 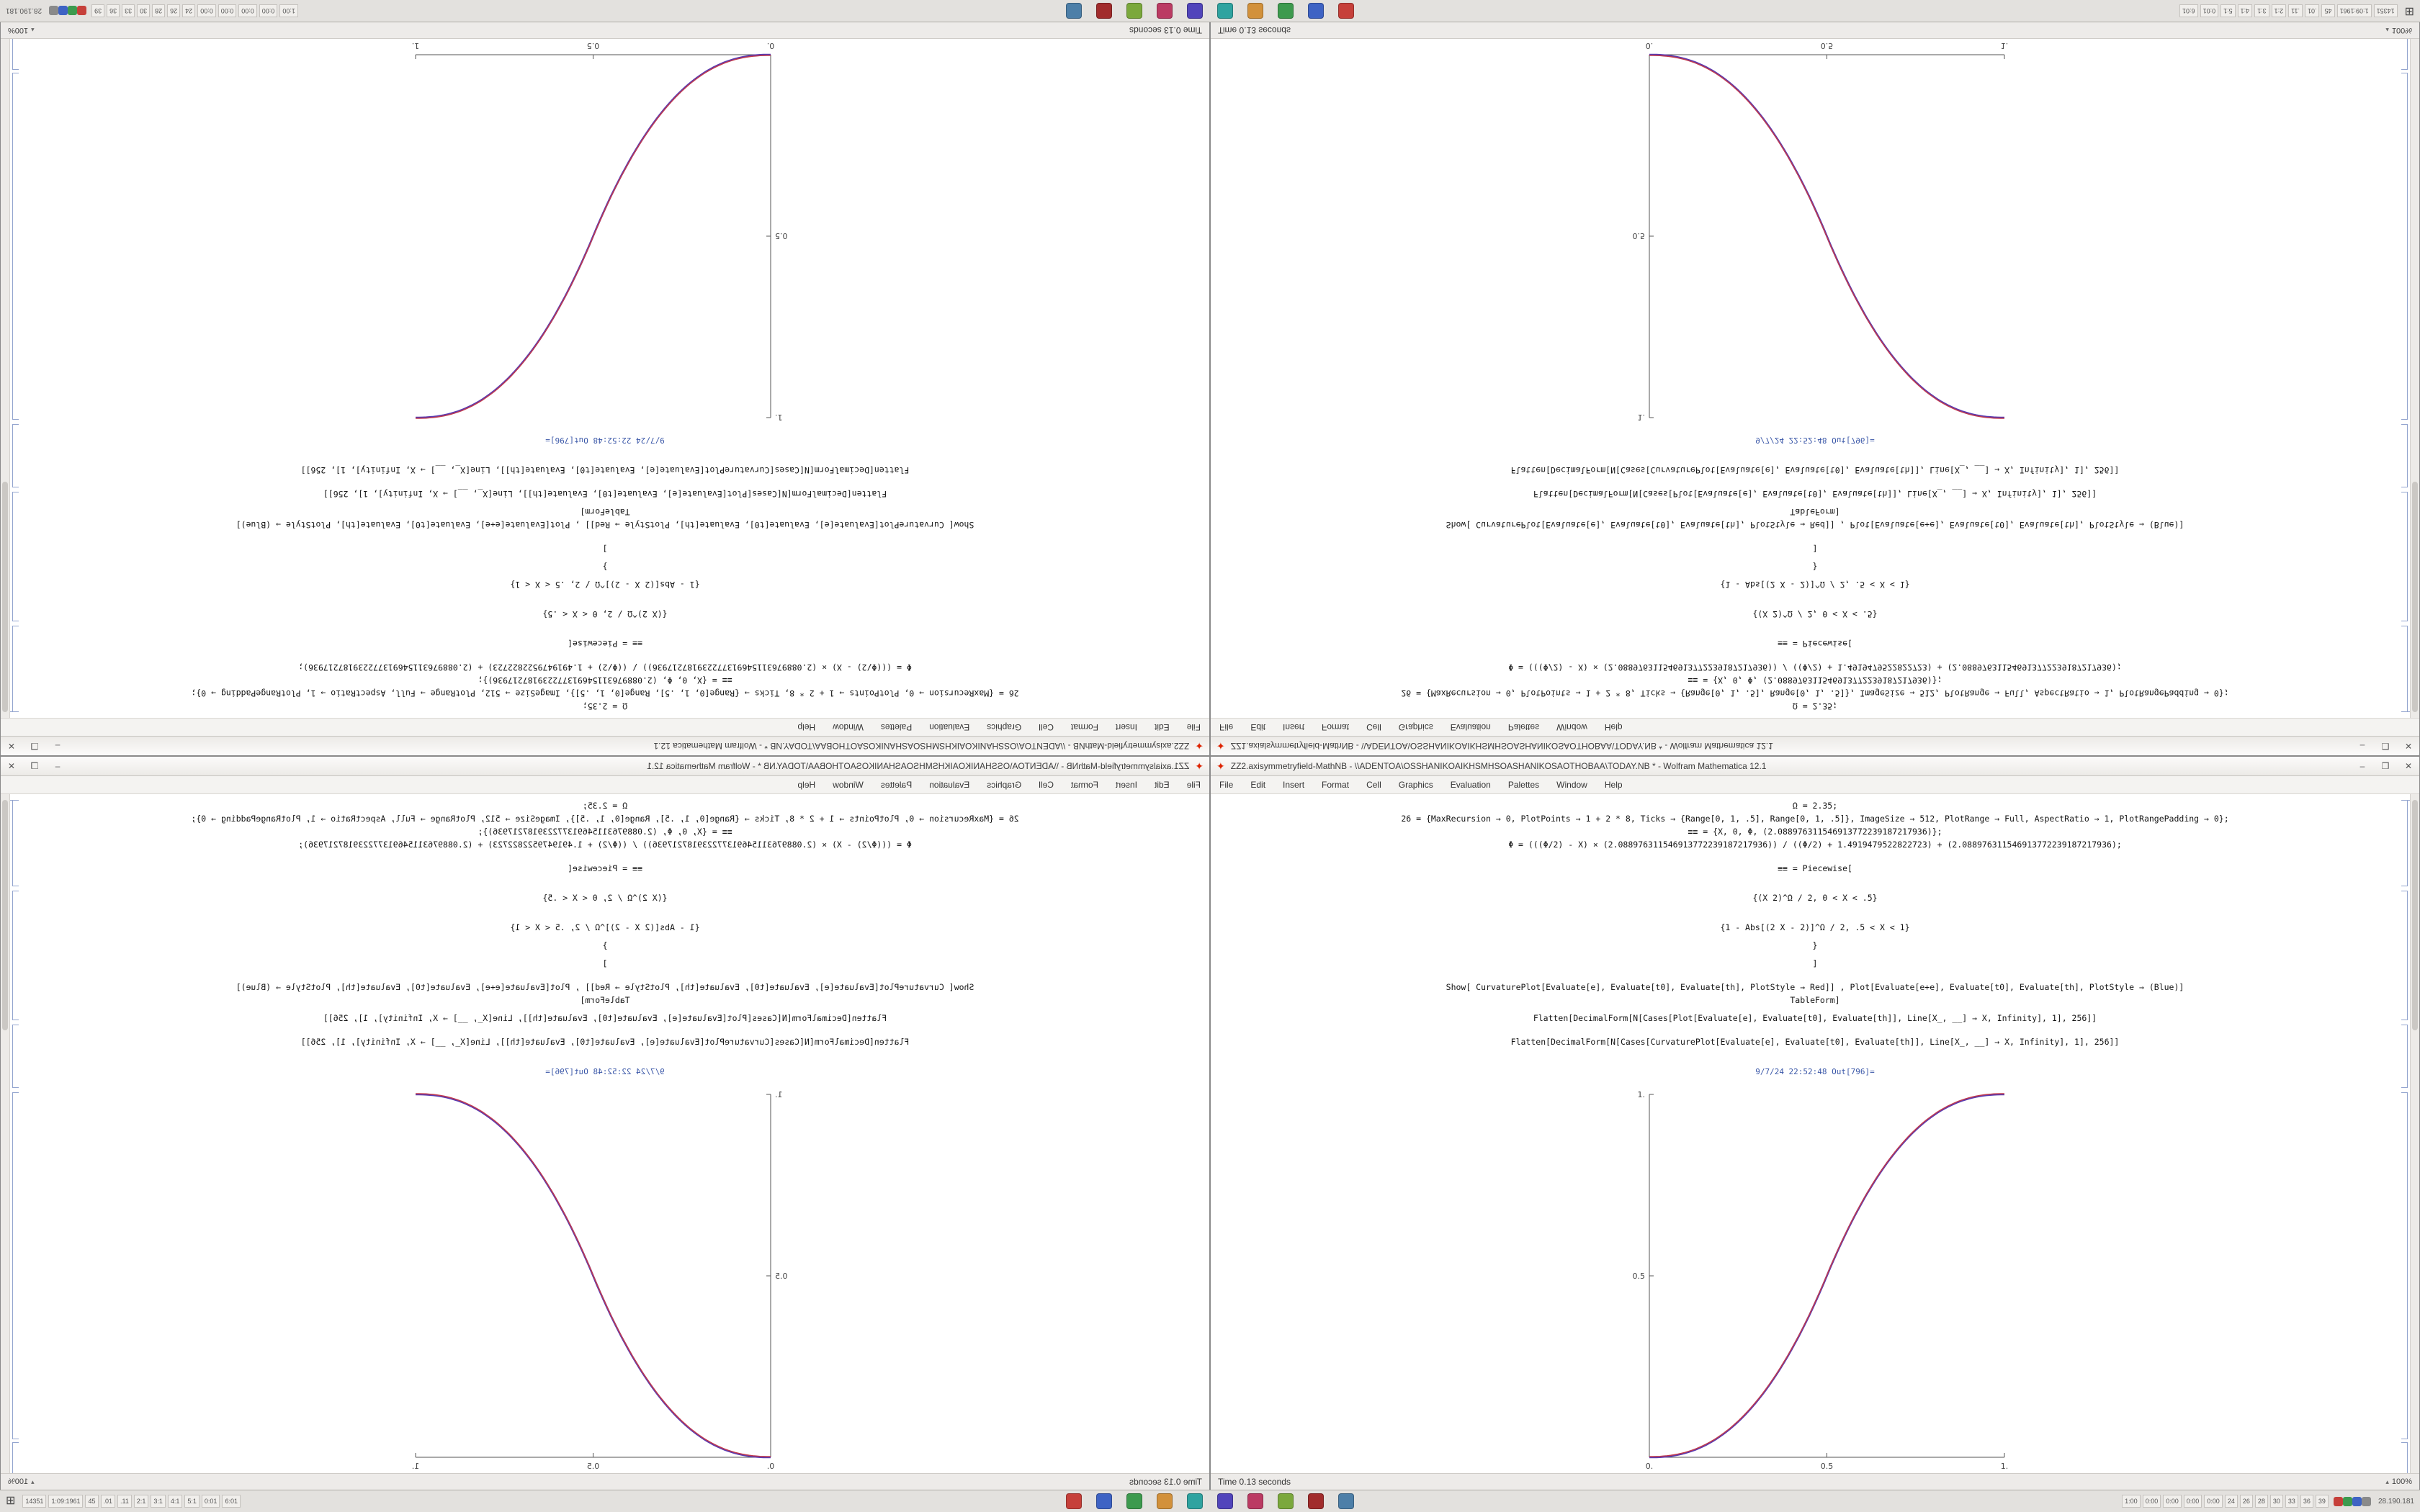 I want to click on taskbar-button: 1:09:1961, so click(x=66, y=1501).